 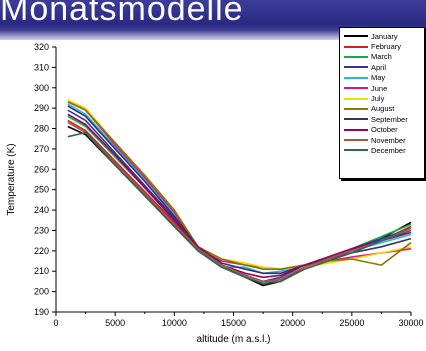 I want to click on y-tick-label: 230, so click(x=41, y=230).